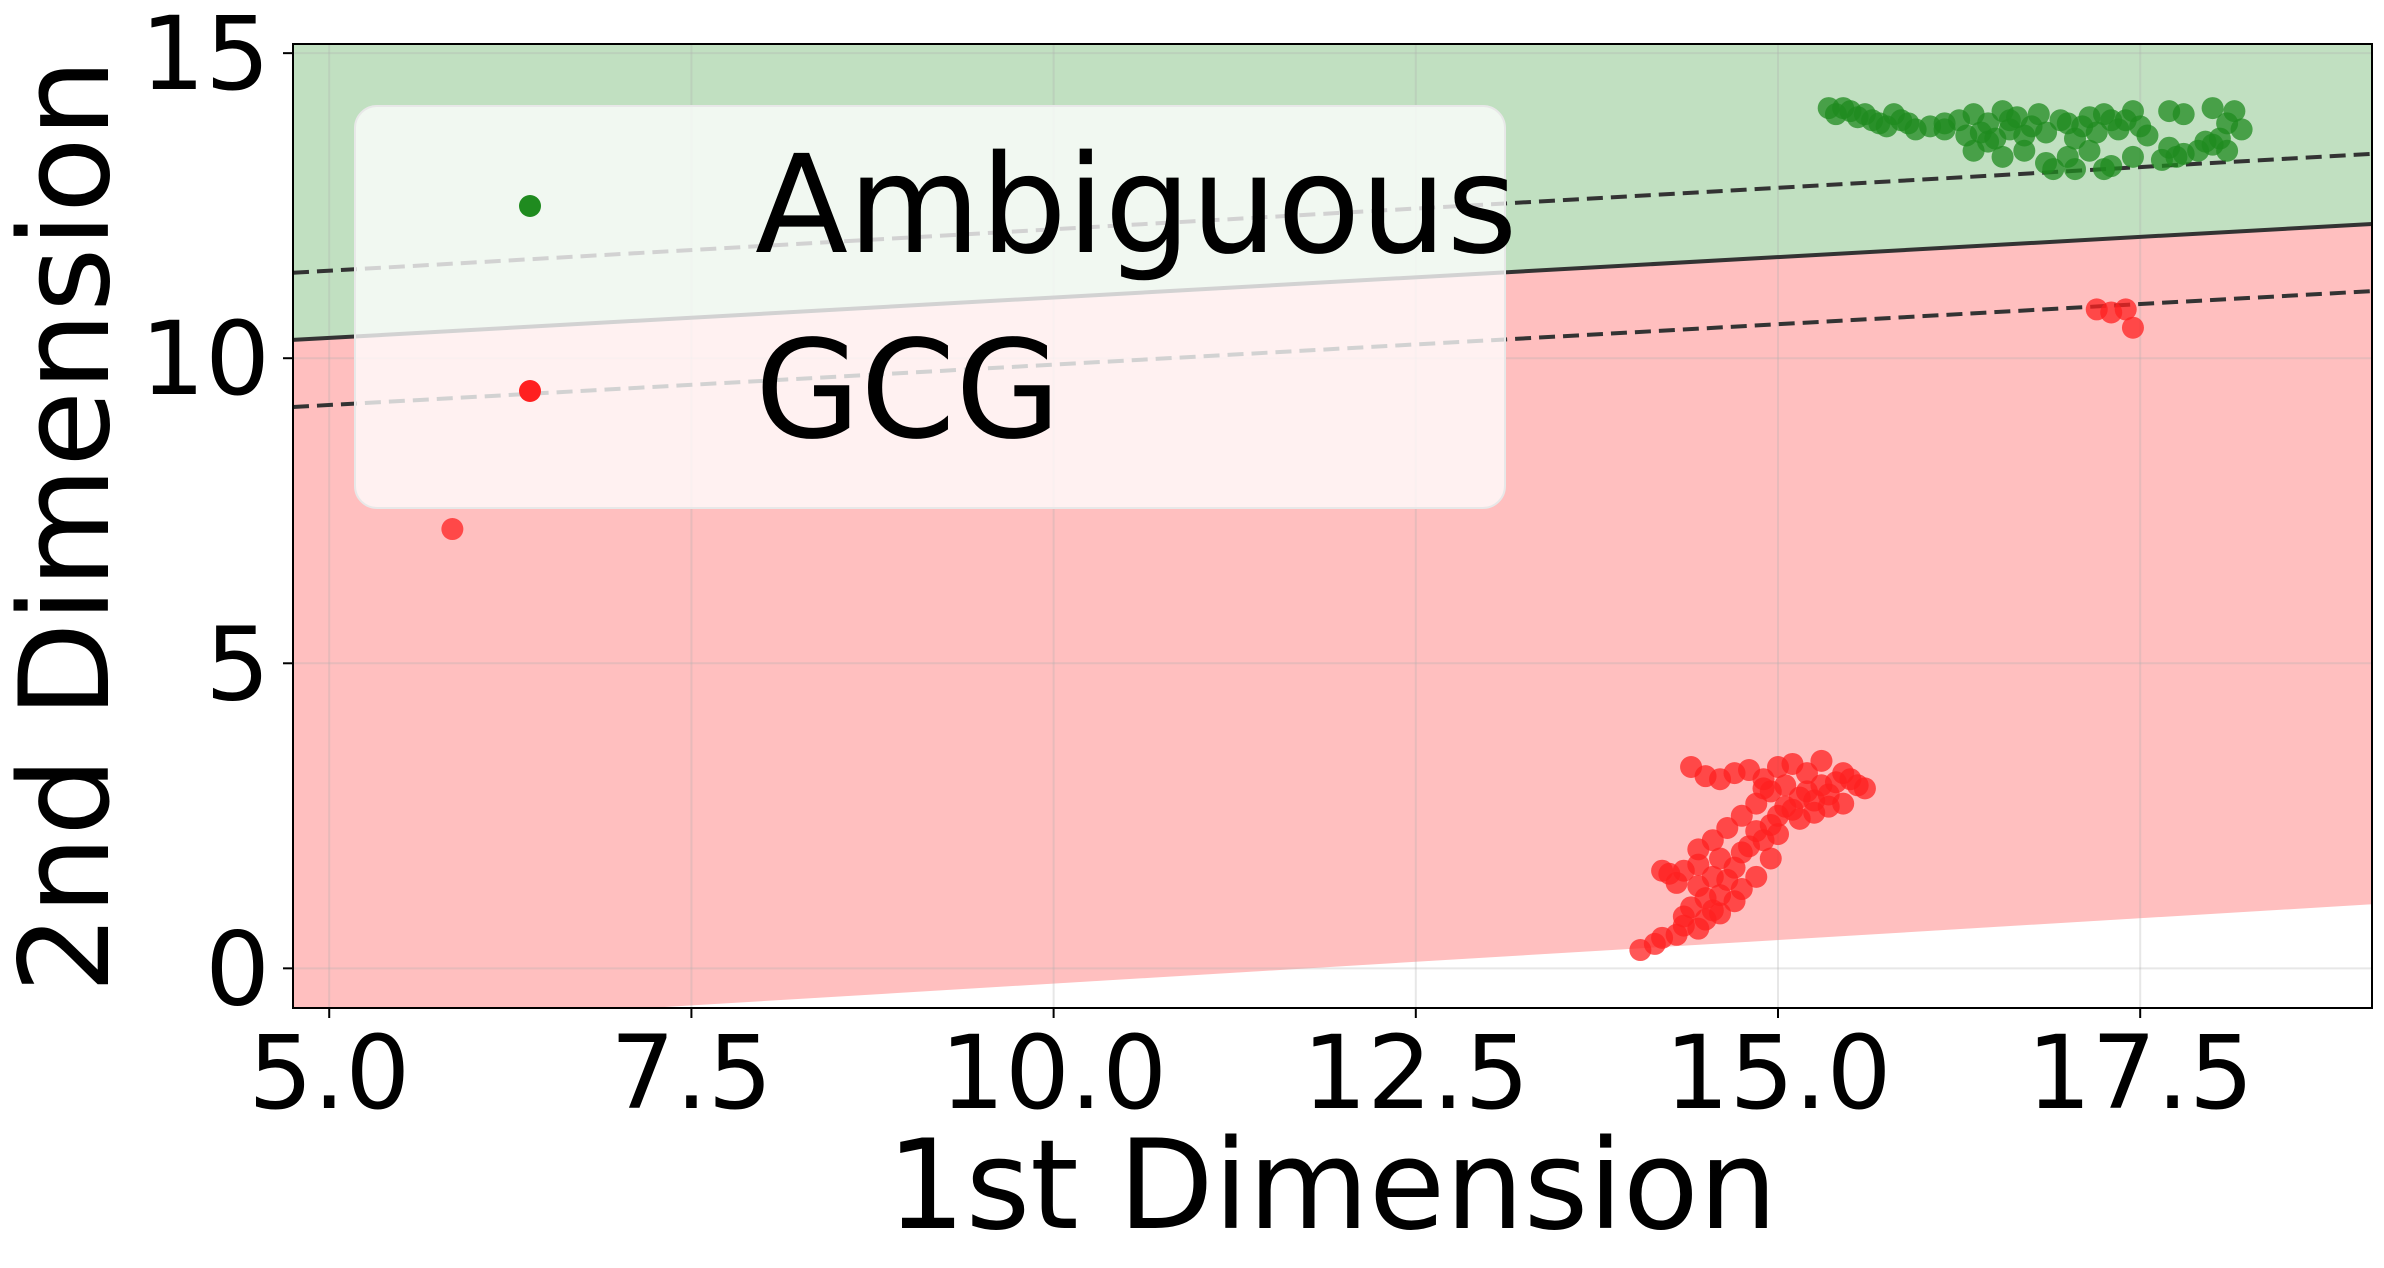 This screenshot has height=1268, width=2384. Describe the element at coordinates (237, 969) in the screenshot. I see `y-tick-label: 0` at that location.